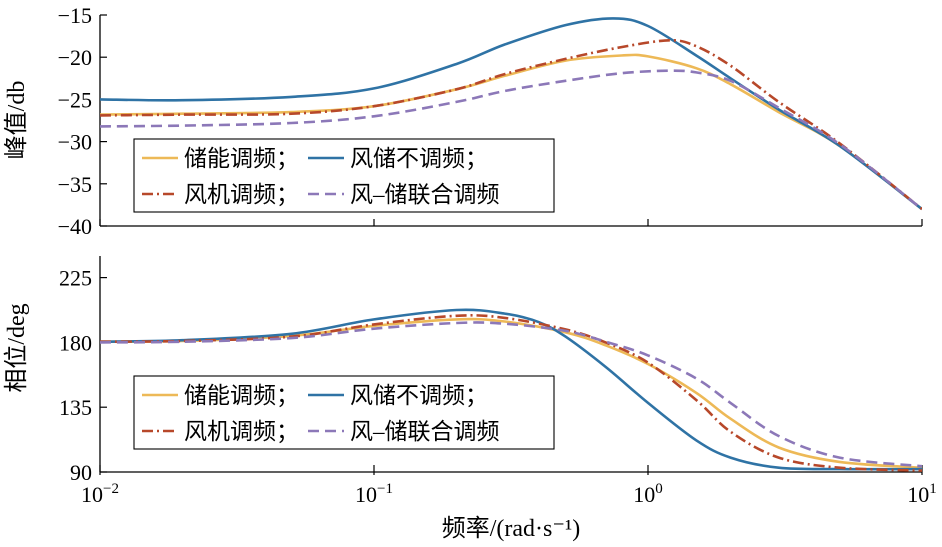 The width and height of the screenshot is (942, 547). I want to click on y-tick-label: −40, so click(75, 226).